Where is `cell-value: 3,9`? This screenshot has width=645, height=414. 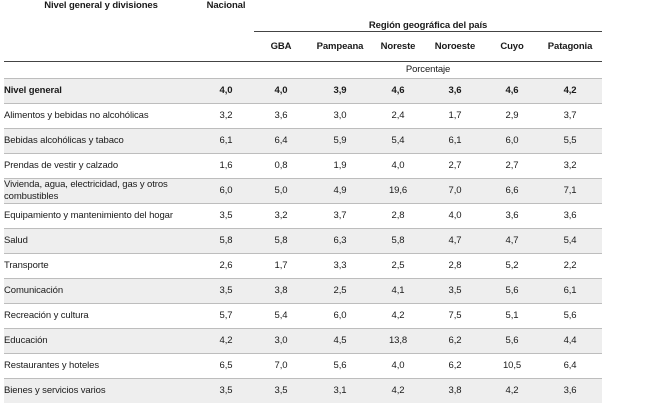 cell-value: 3,9 is located at coordinates (340, 90).